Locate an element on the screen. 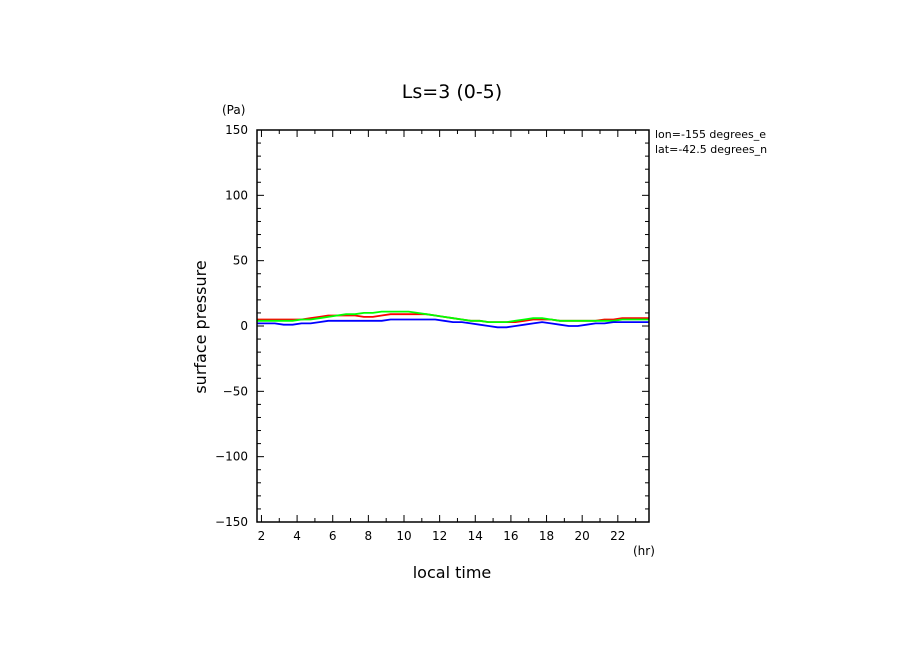 The height and width of the screenshot is (654, 904). annotation-lon: lon=-155 degrees_e is located at coordinates (710, 134).